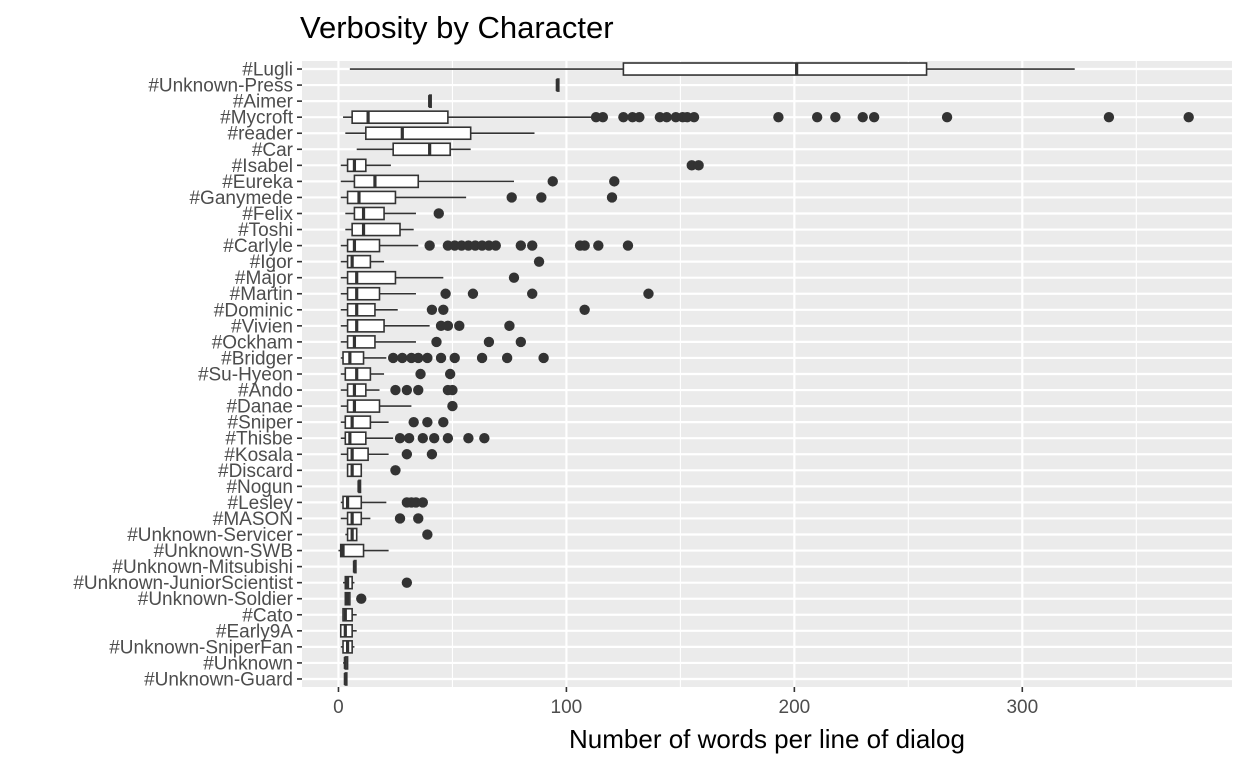  I want to click on box-thisbe, so click(415, 438).